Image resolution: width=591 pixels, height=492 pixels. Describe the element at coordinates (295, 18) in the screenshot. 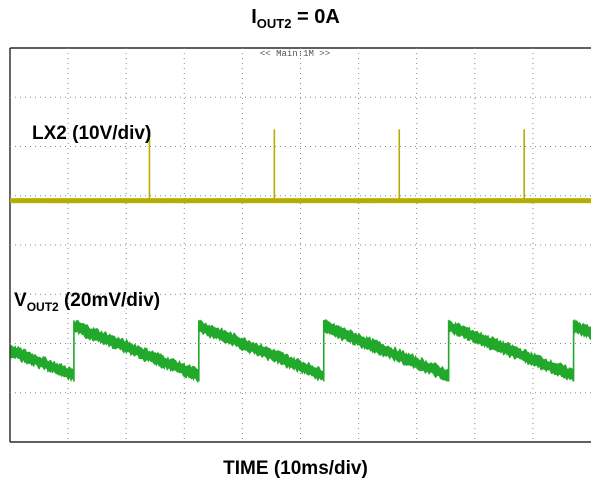

I see `chart-title: IOUT2 = 0A` at that location.